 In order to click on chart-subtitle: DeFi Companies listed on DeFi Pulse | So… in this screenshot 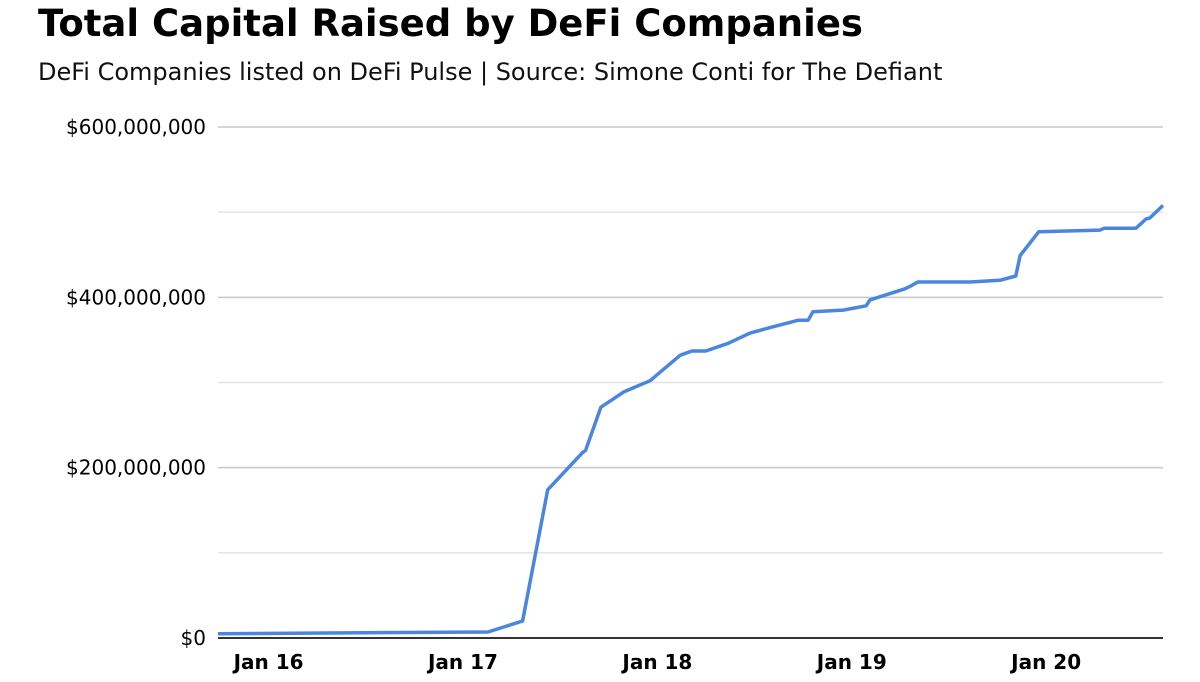, I will do `click(490, 72)`.